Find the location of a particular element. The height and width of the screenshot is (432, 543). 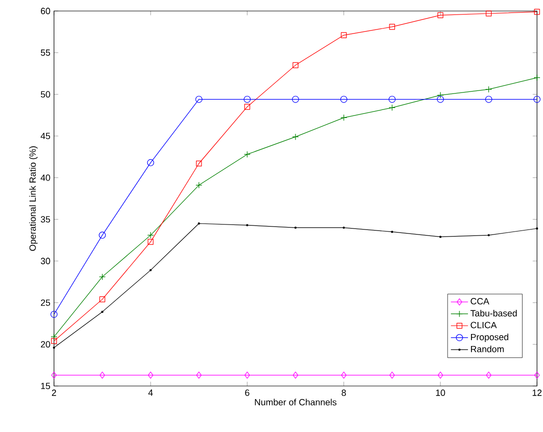

x-tick-label: 8 is located at coordinates (344, 393).